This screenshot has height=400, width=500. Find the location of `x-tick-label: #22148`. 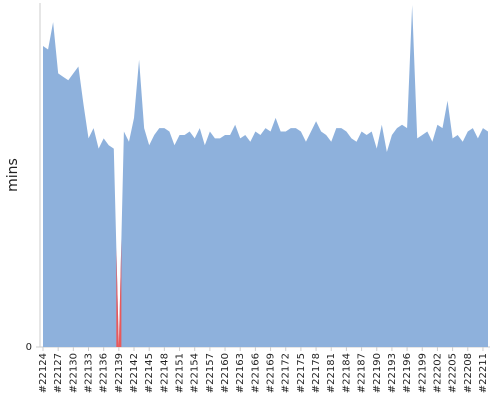

x-tick-label: #22148 is located at coordinates (164, 373).